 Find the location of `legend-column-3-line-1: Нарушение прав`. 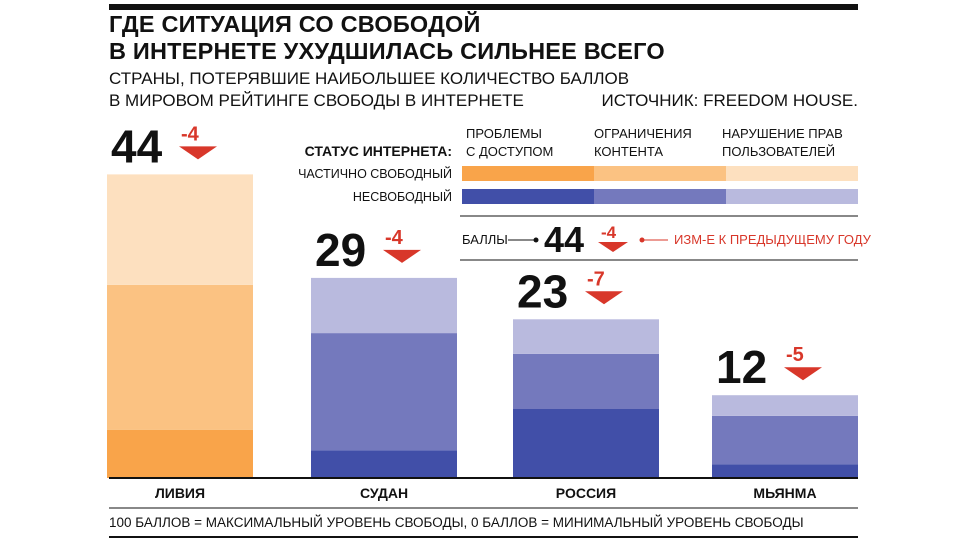

legend-column-3-line-1: Нарушение прав is located at coordinates (782, 133).